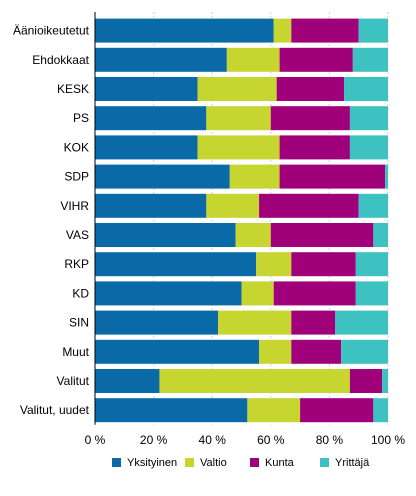  What do you see at coordinates (76, 264) in the screenshot?
I see `category-label: RKP` at bounding box center [76, 264].